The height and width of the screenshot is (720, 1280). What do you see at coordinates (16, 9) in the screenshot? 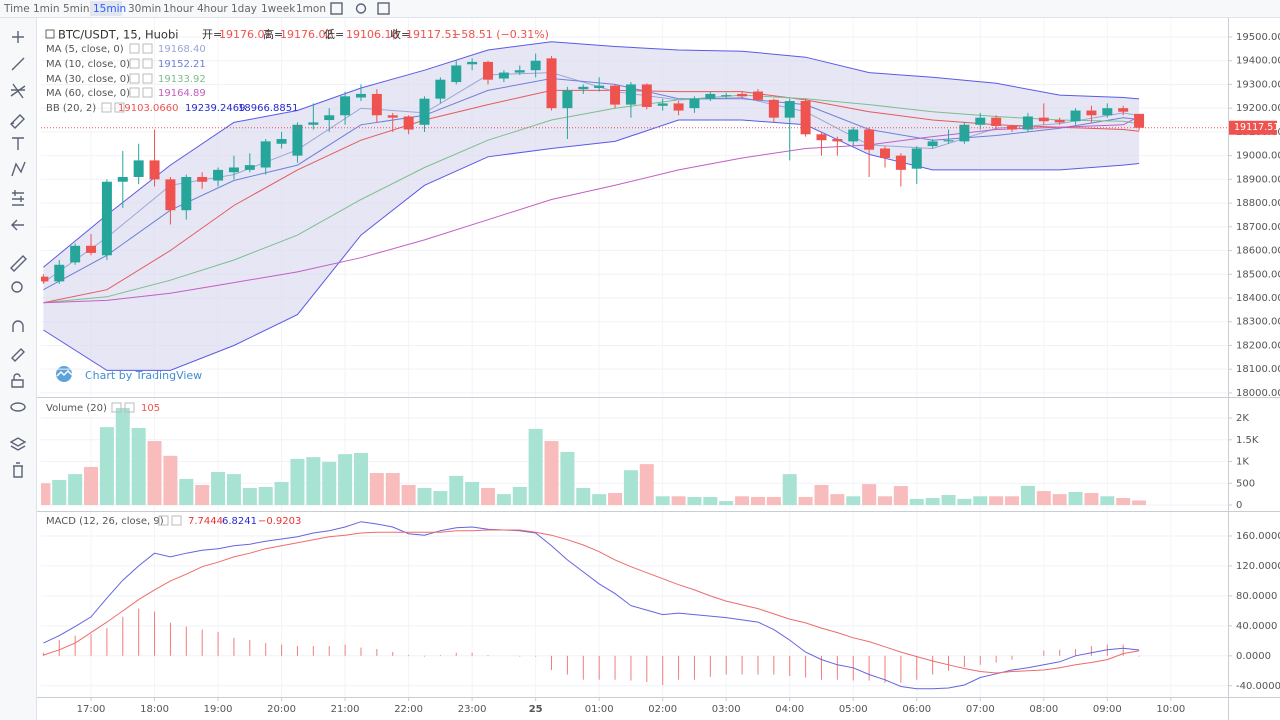
I see `interval-button: Time` at bounding box center [16, 9].